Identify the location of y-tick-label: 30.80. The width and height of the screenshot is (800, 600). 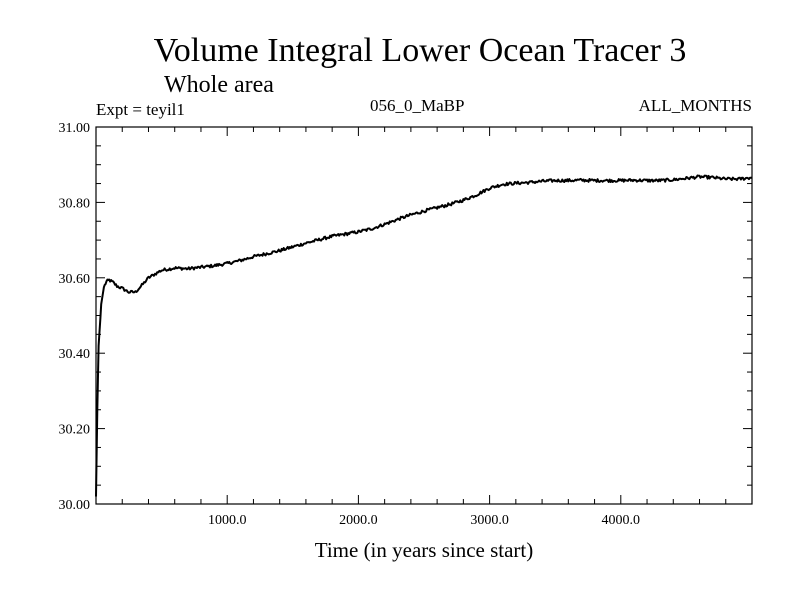
(75, 203).